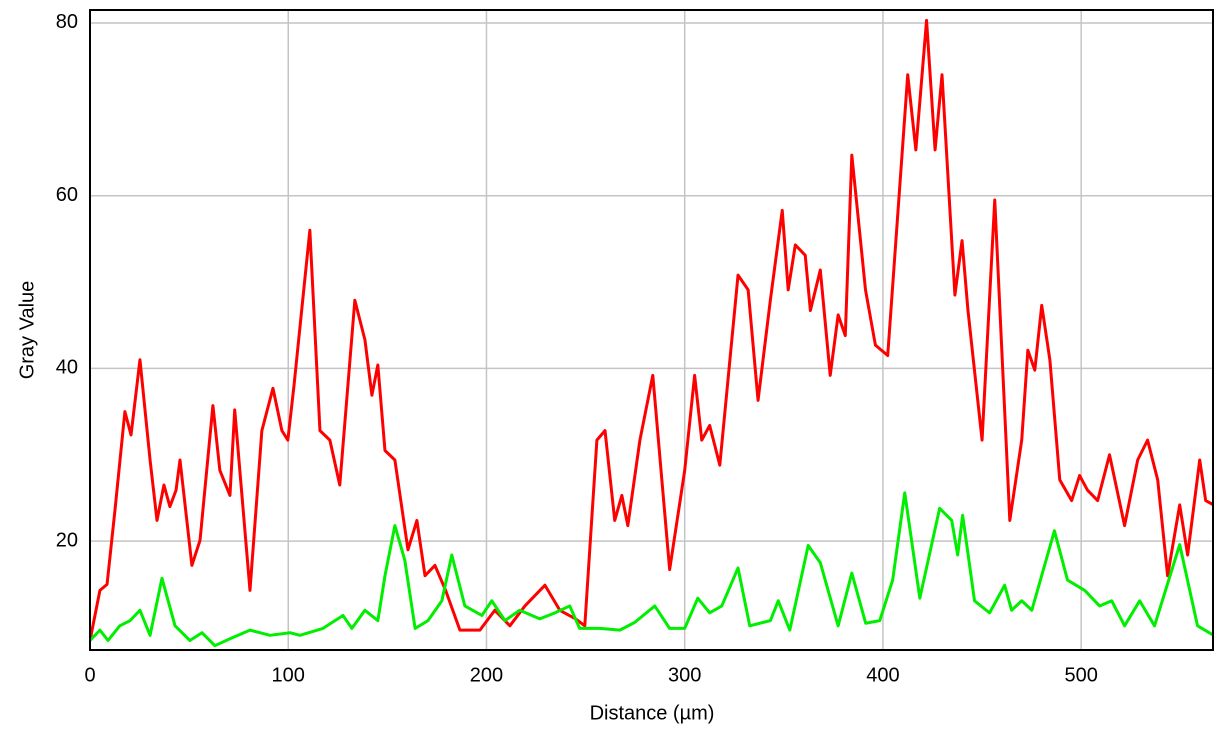  I want to click on x-tick-label: 300, so click(684, 675).